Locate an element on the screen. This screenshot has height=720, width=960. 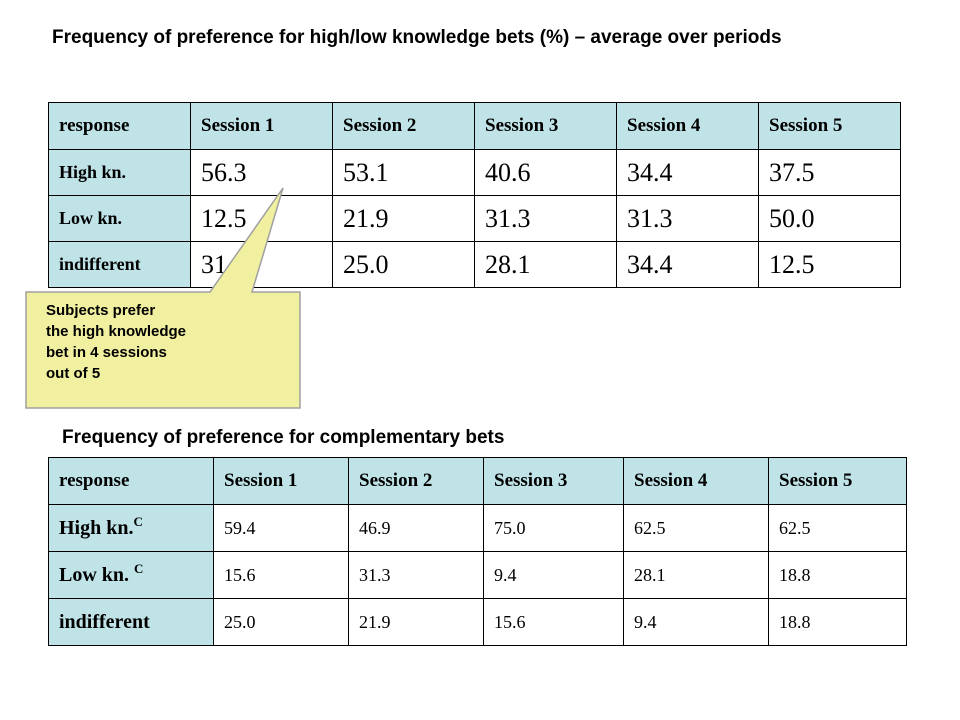
table-row: indifferent 31.3 25.0 28.1 34.4 12.5 is located at coordinates (474, 264).